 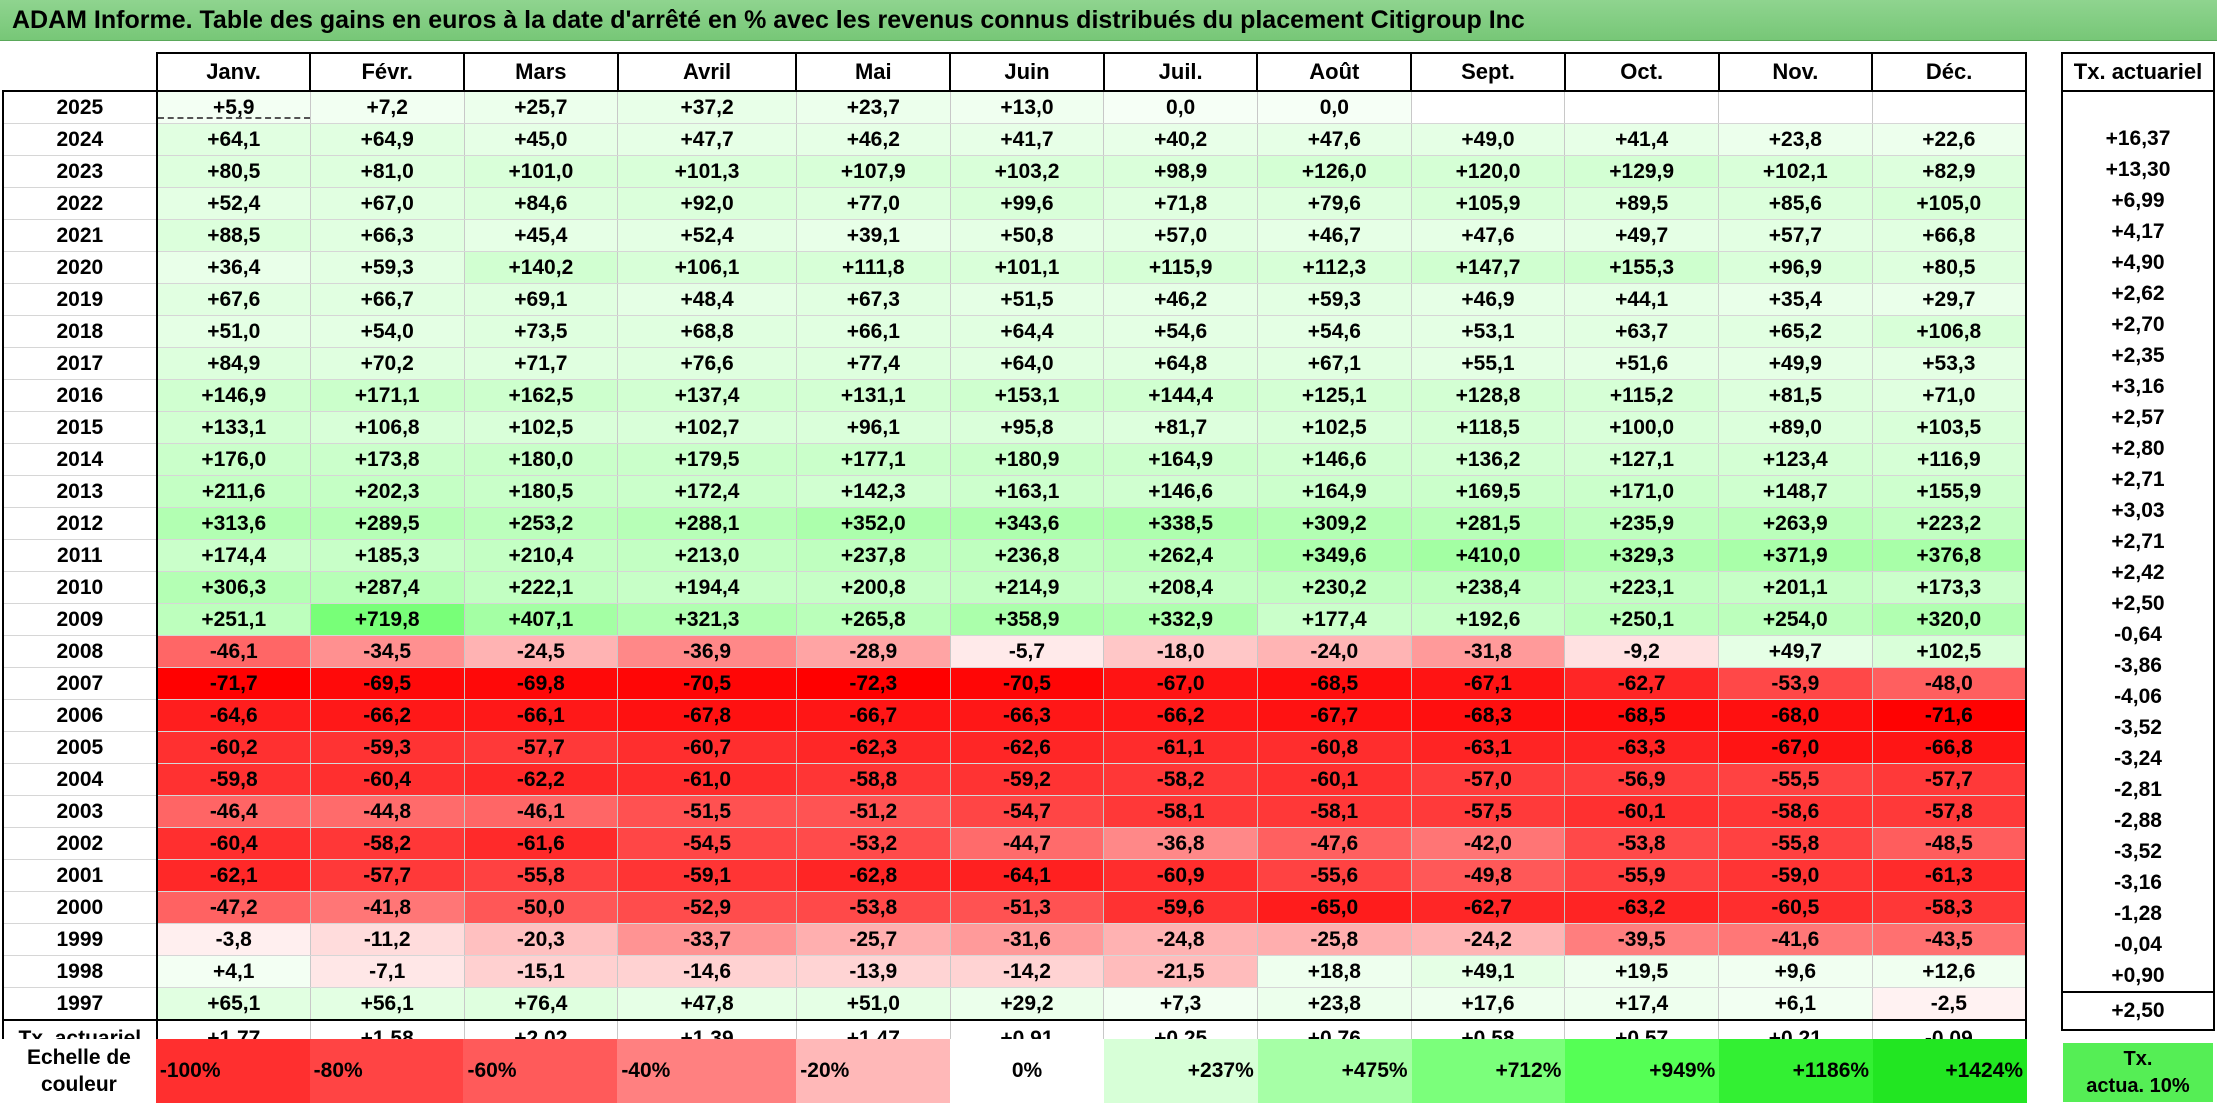 I want to click on gain-cell: +49,7, so click(x=1641, y=235).